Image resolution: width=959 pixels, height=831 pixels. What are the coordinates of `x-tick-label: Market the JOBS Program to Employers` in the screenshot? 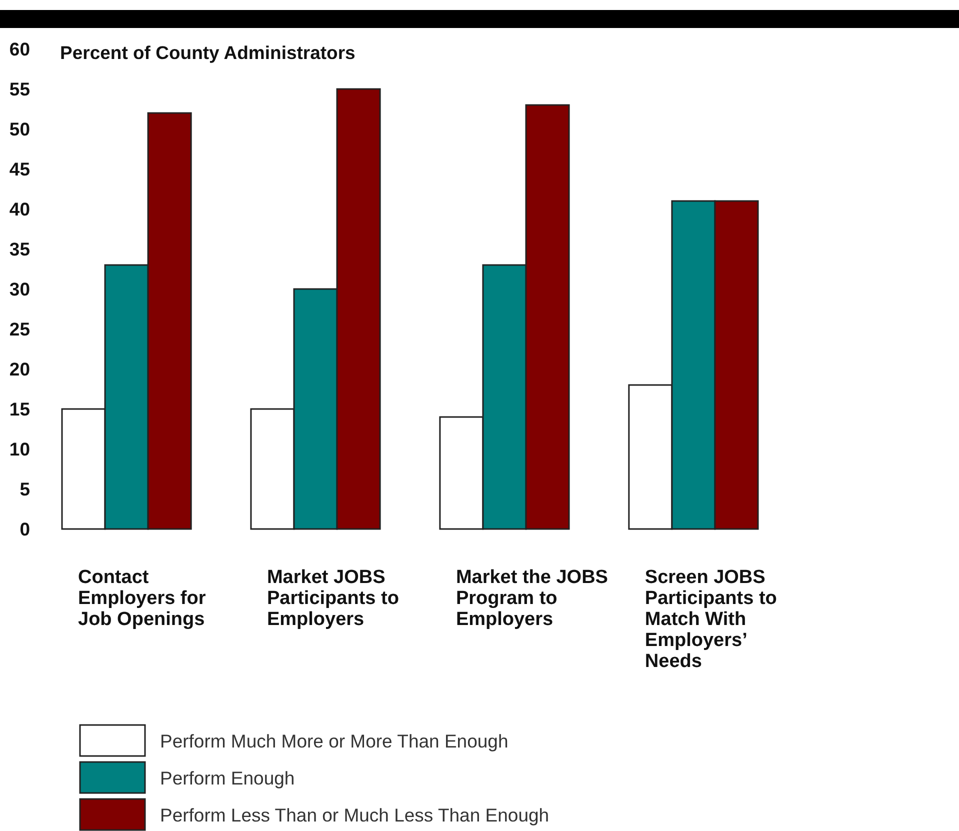 It's located at (532, 598).